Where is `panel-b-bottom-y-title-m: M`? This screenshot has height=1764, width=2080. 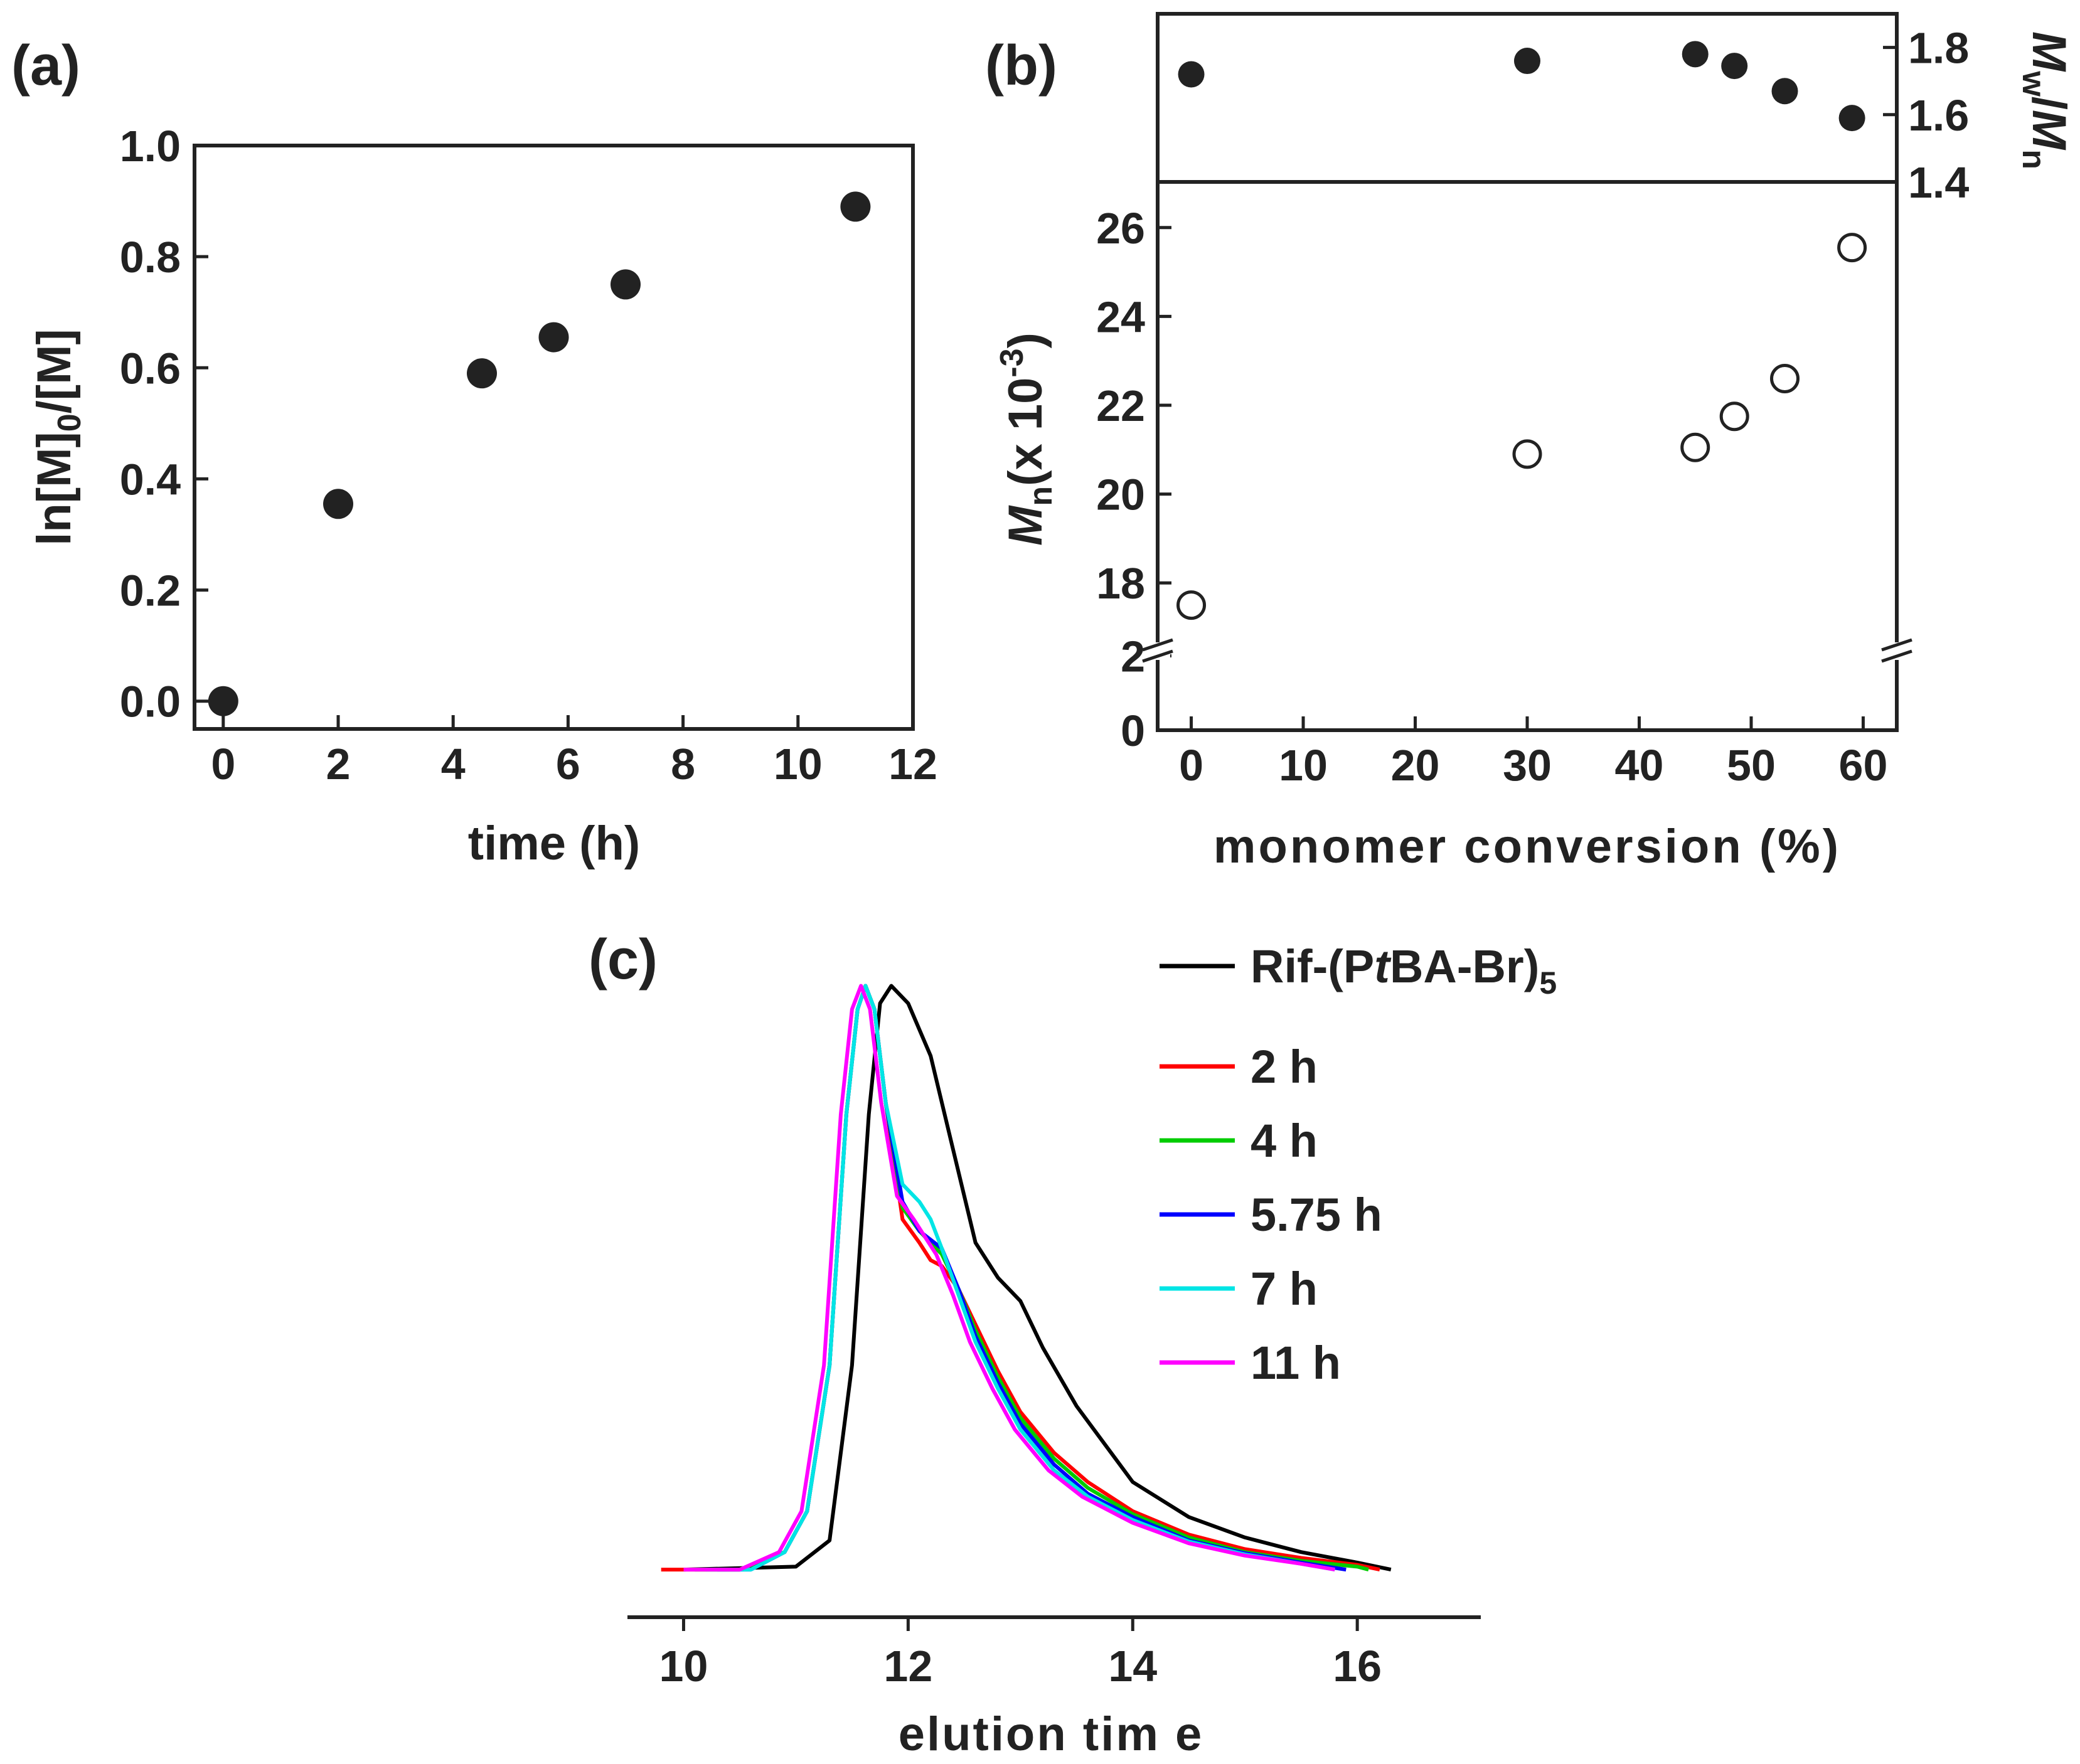 panel-b-bottom-y-title-m: M is located at coordinates (1025, 525).